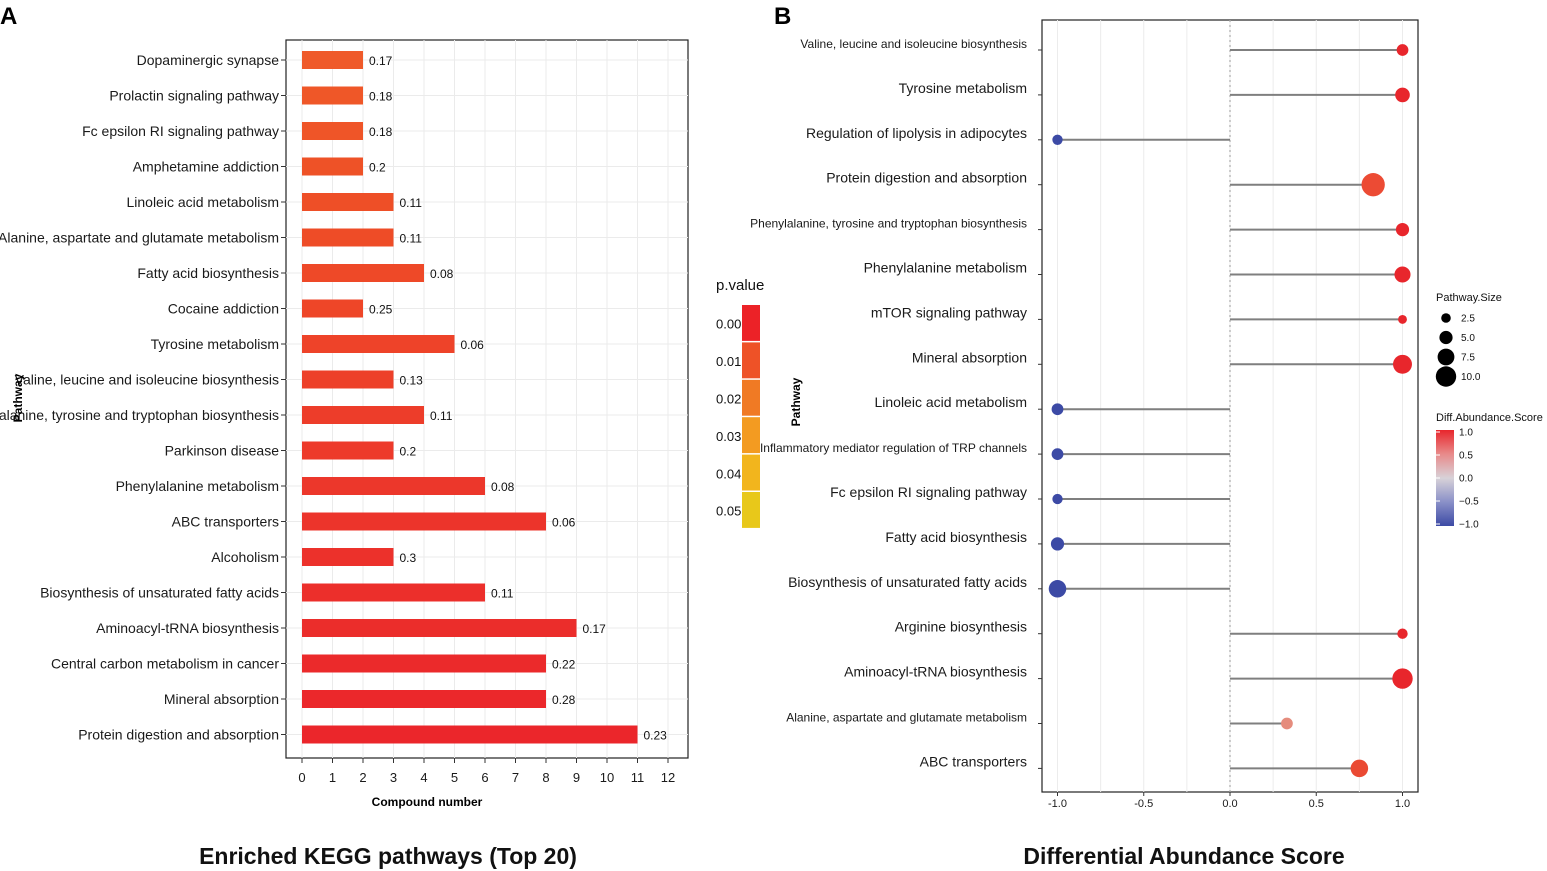 The height and width of the screenshot is (871, 1547). What do you see at coordinates (564, 665) in the screenshot?
I see `bar-value-label: 0.22` at bounding box center [564, 665].